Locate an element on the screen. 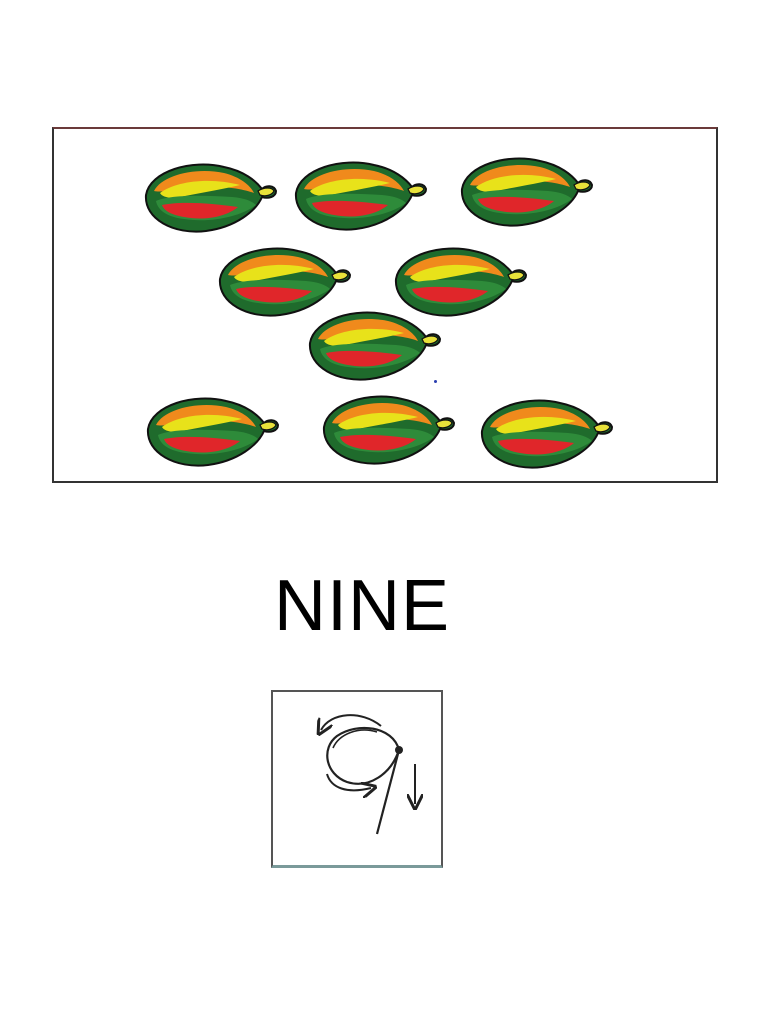 This screenshot has height=1024, width=768. numeral-nine-tracing-icon is located at coordinates (357, 774).